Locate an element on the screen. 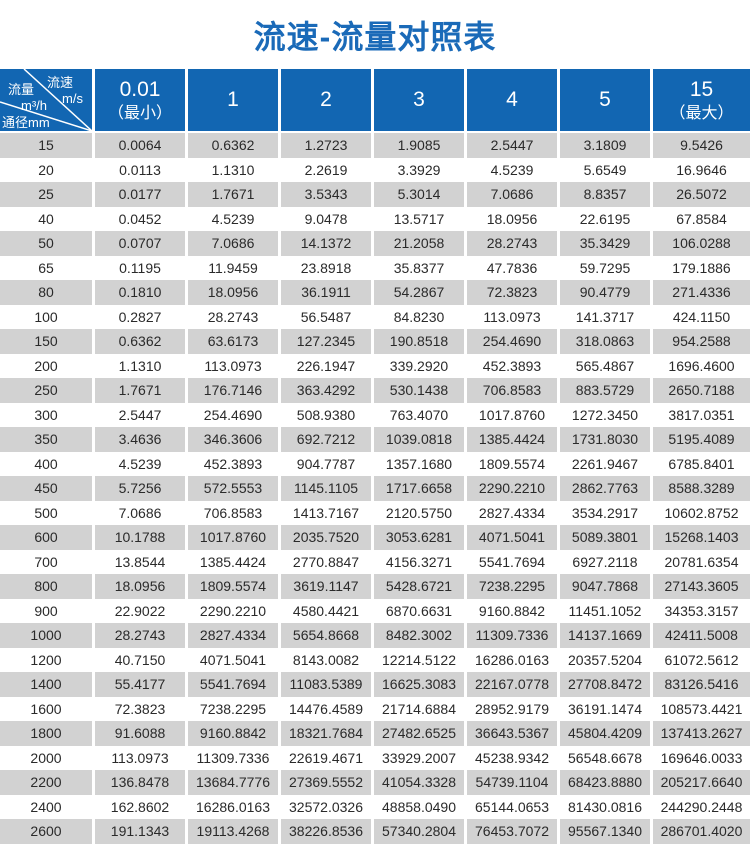  value-cell: 48858.0490 is located at coordinates (420, 806).